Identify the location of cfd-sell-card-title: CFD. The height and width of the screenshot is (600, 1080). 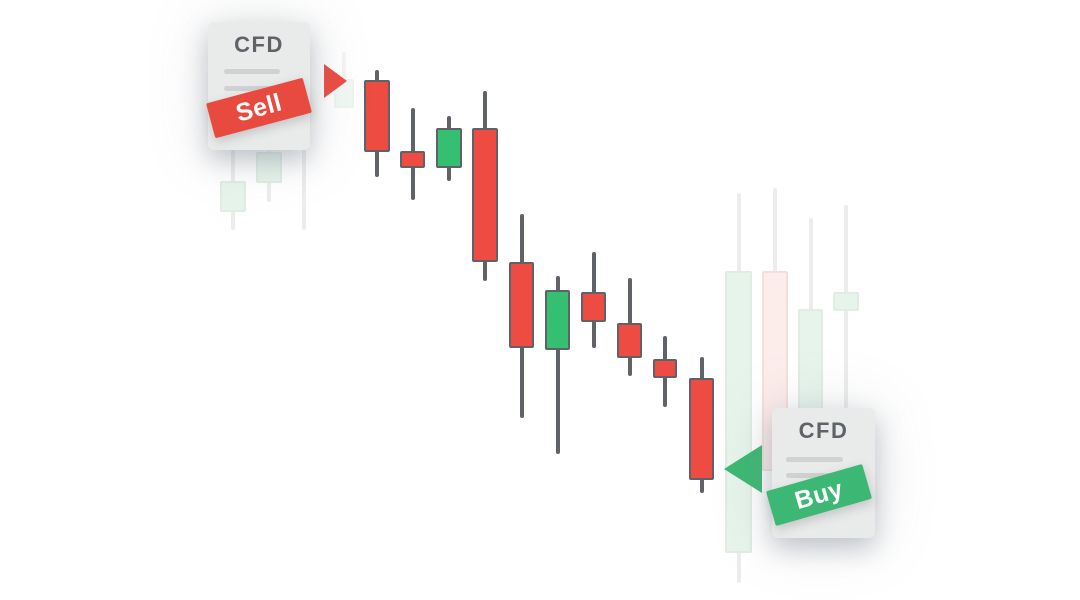
(259, 44).